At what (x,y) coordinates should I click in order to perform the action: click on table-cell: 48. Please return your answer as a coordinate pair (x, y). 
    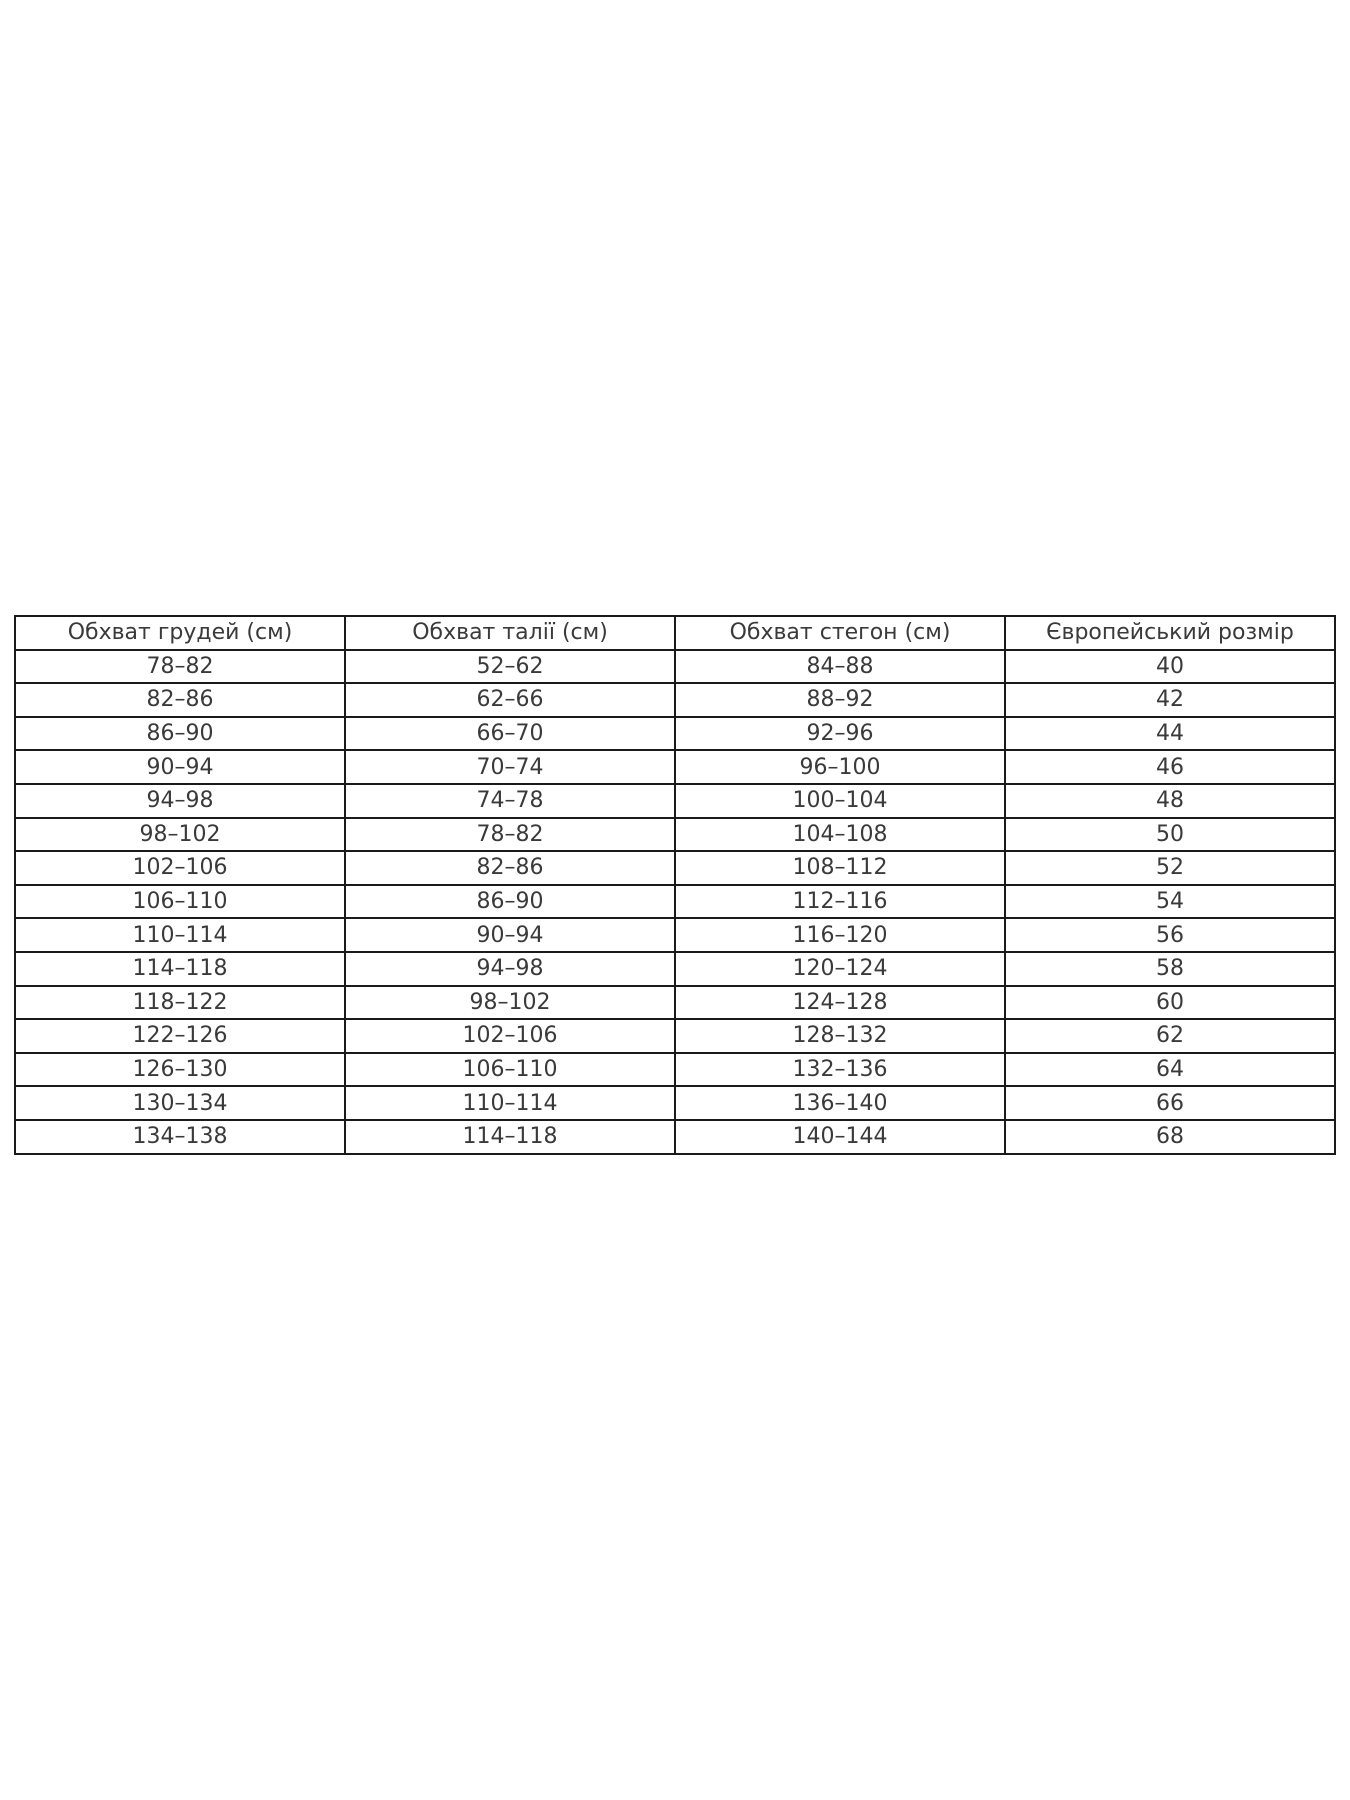
    Looking at the image, I should click on (1170, 800).